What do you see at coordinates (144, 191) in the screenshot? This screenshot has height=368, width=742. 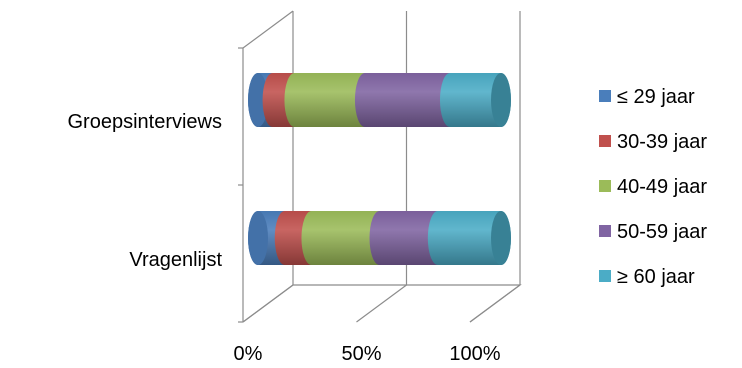 I see `category-axis-labels: Groepsinterviews Vragenlijst` at bounding box center [144, 191].